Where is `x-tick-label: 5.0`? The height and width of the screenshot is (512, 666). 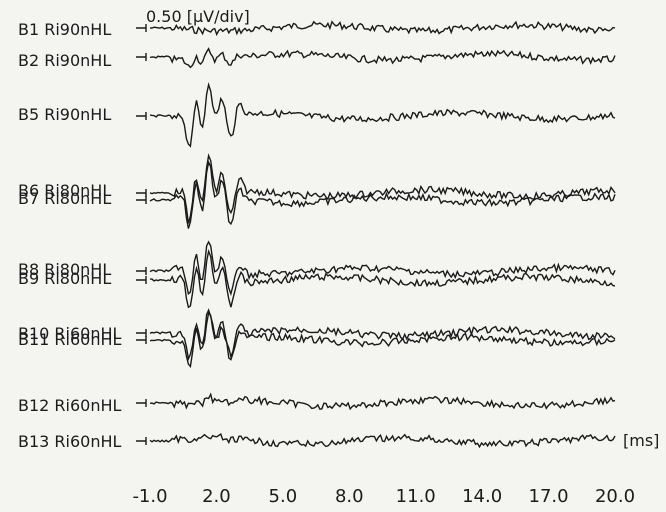
x-tick-label: 5.0 is located at coordinates (283, 496).